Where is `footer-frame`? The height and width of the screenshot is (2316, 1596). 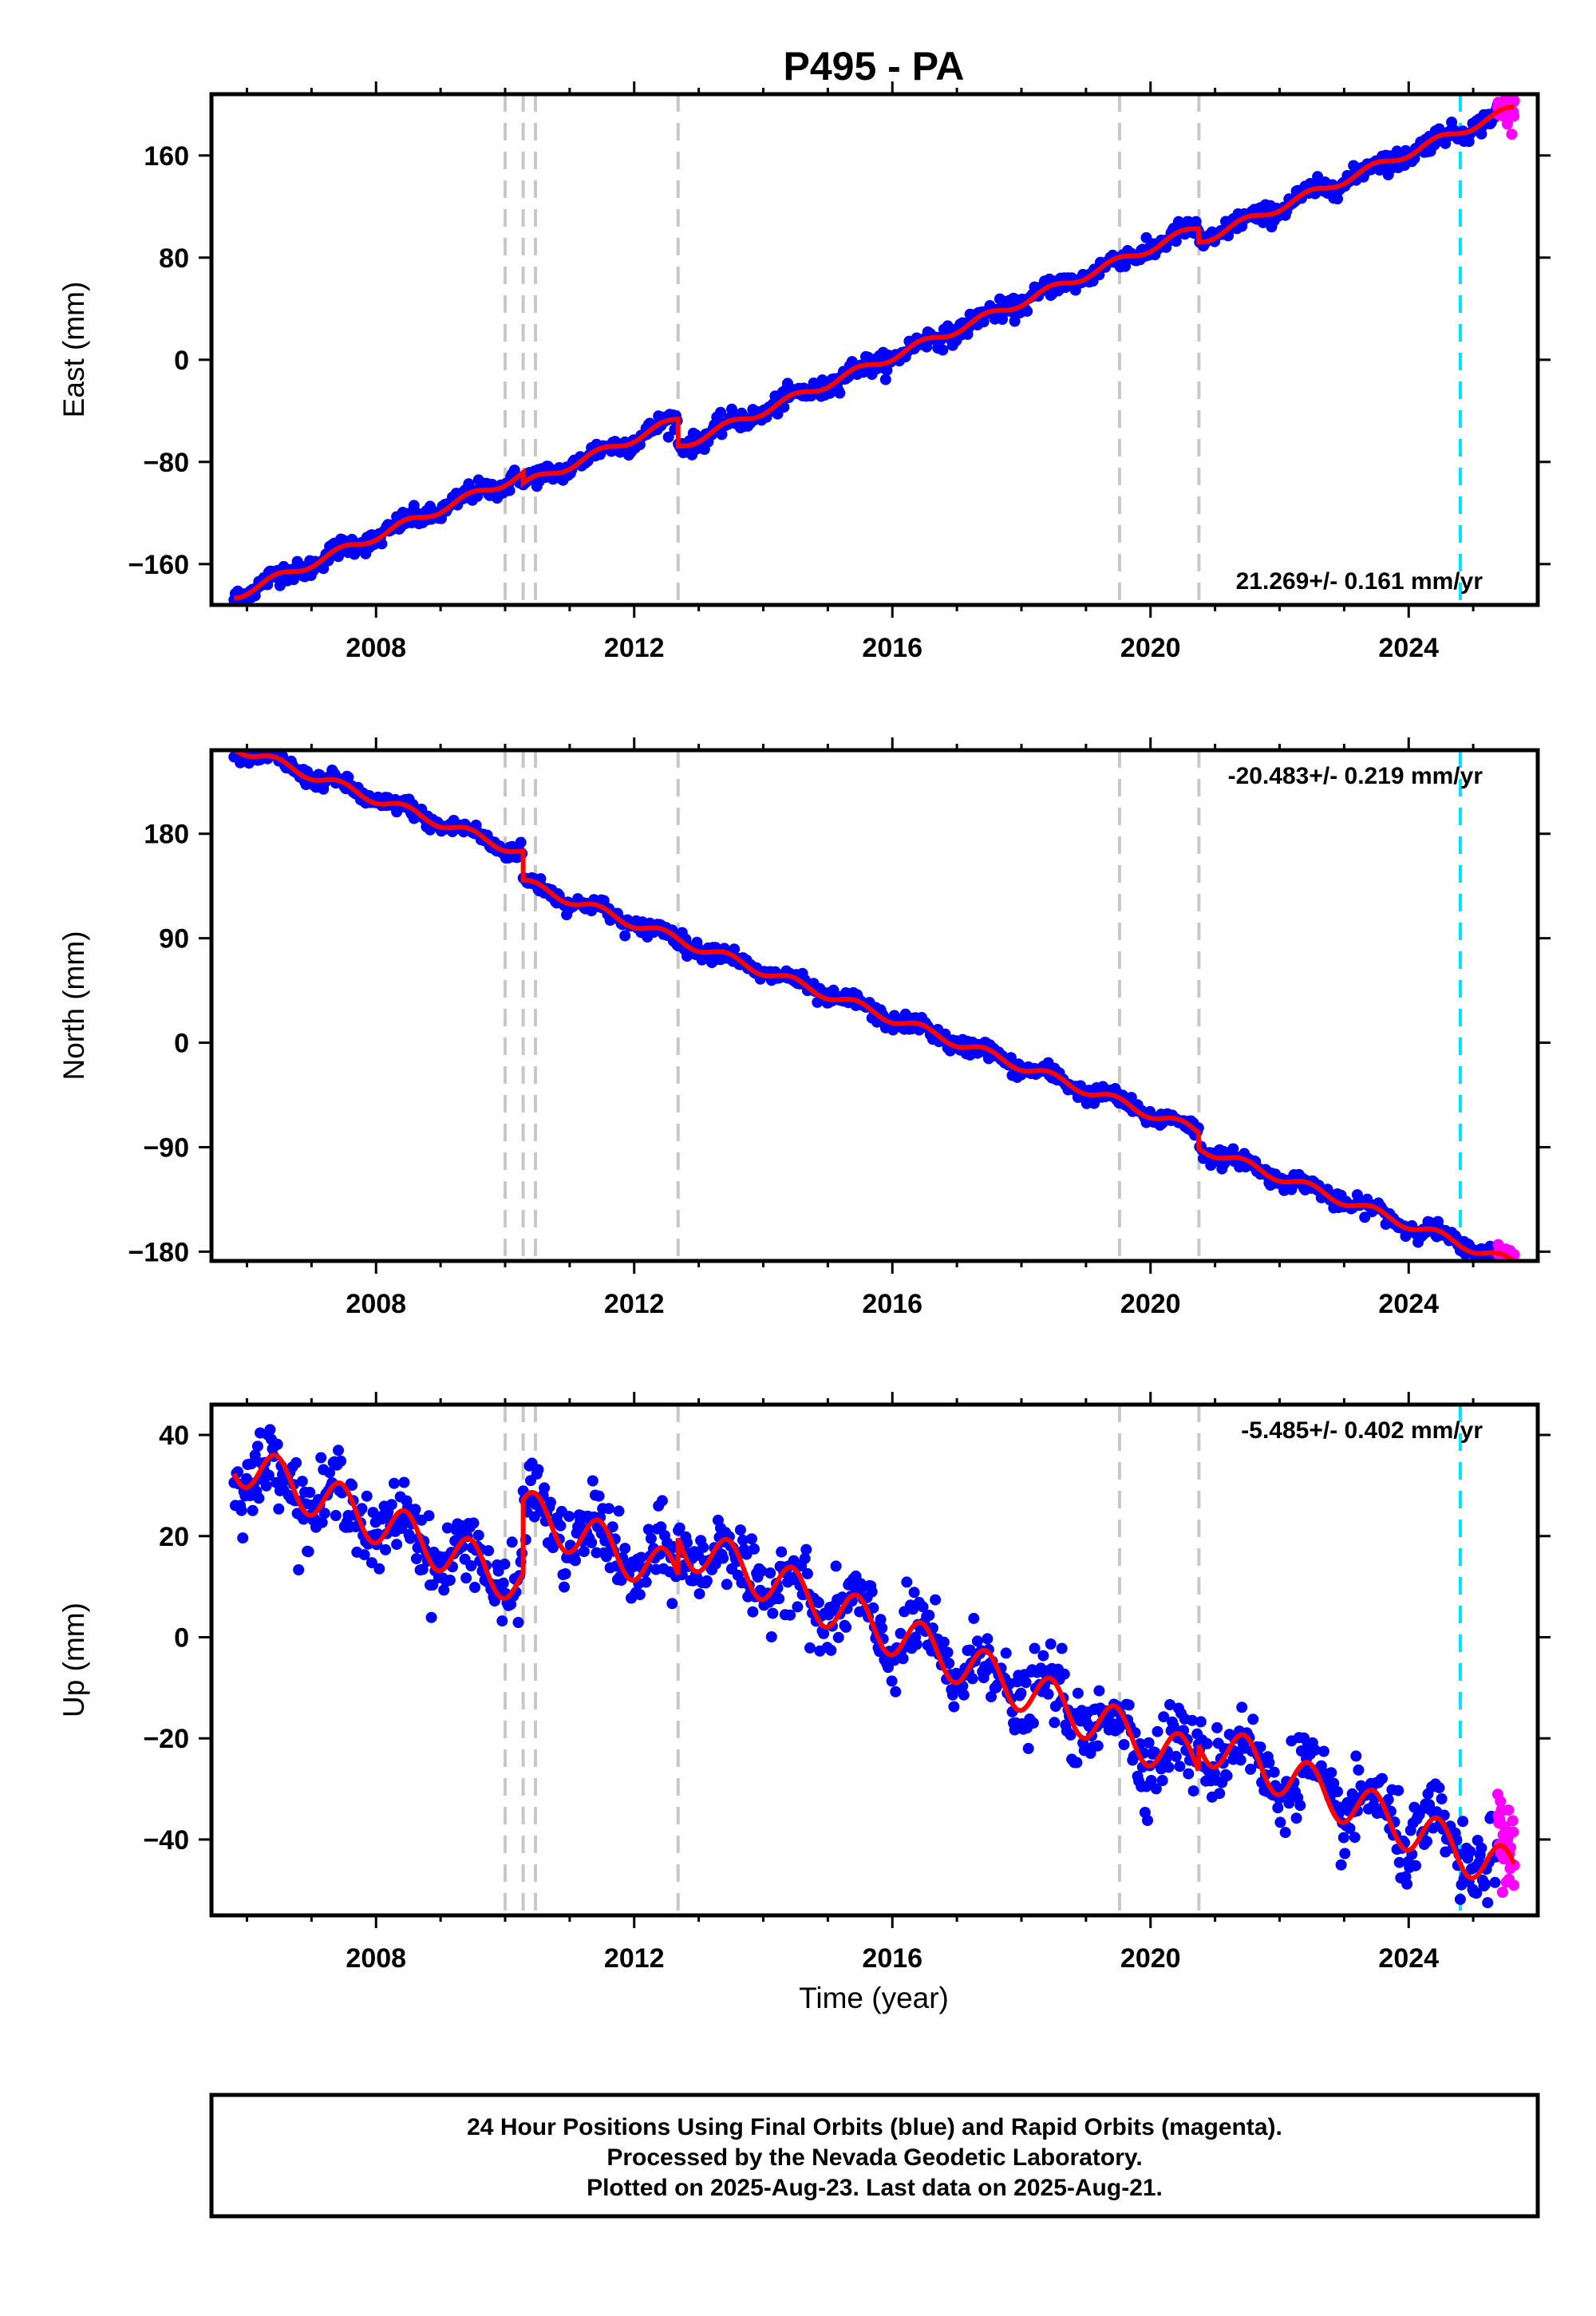 footer-frame is located at coordinates (874, 2156).